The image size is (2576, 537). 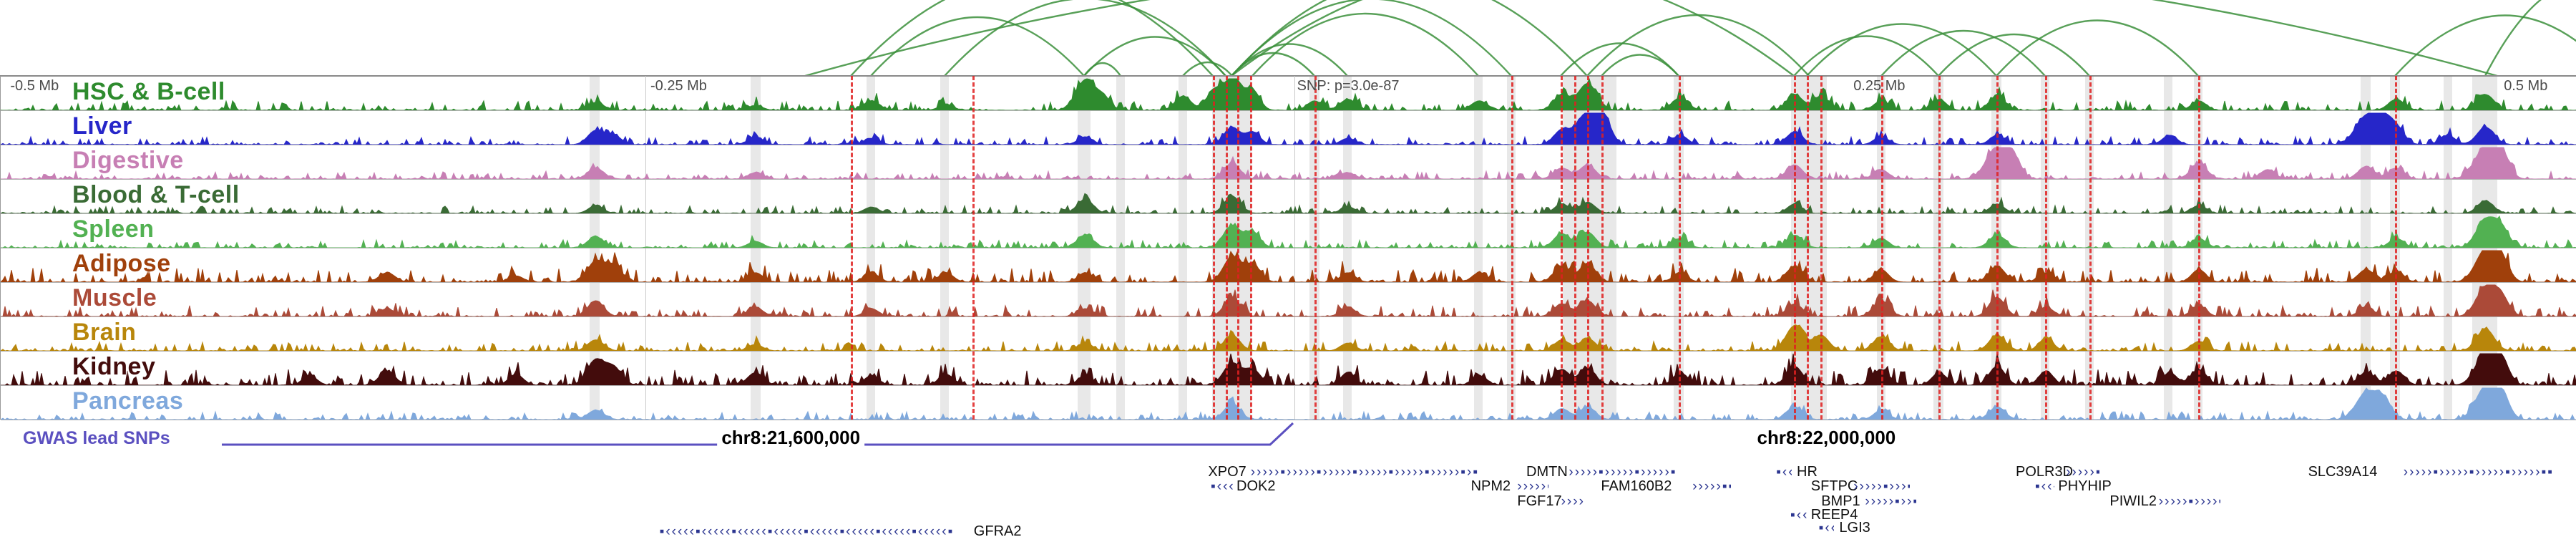 I want to click on gene-hr: HR, so click(x=1807, y=472).